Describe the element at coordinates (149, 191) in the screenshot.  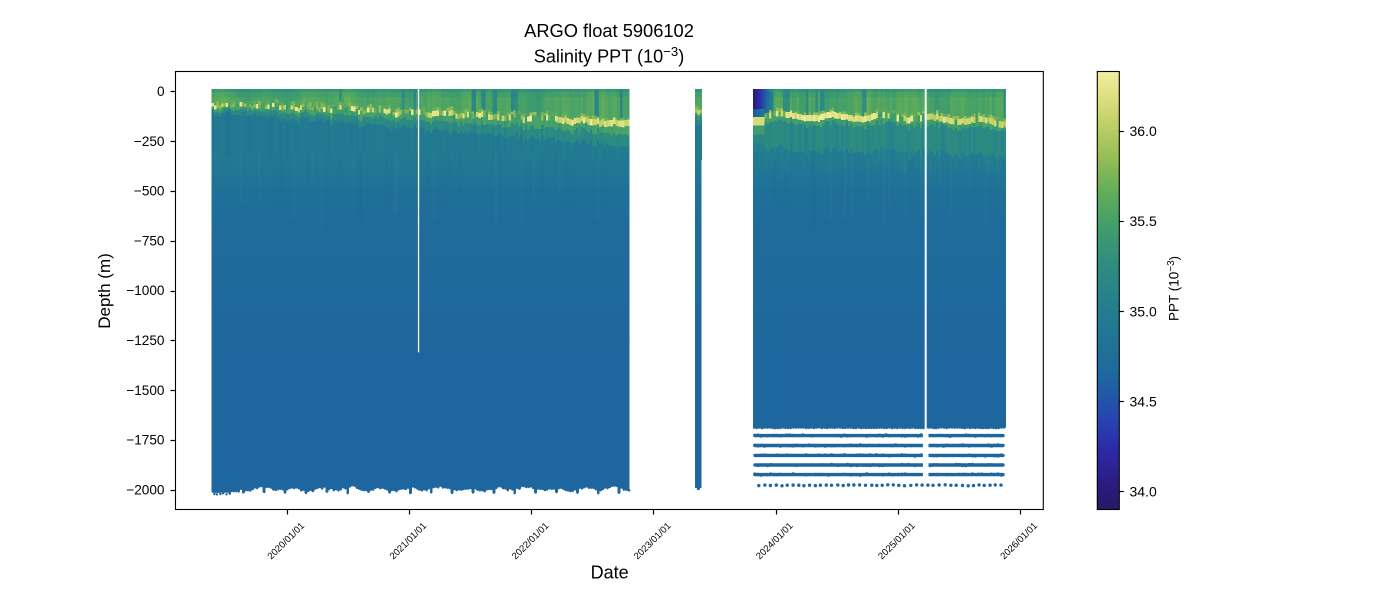
I see `svg-text: −500` at that location.